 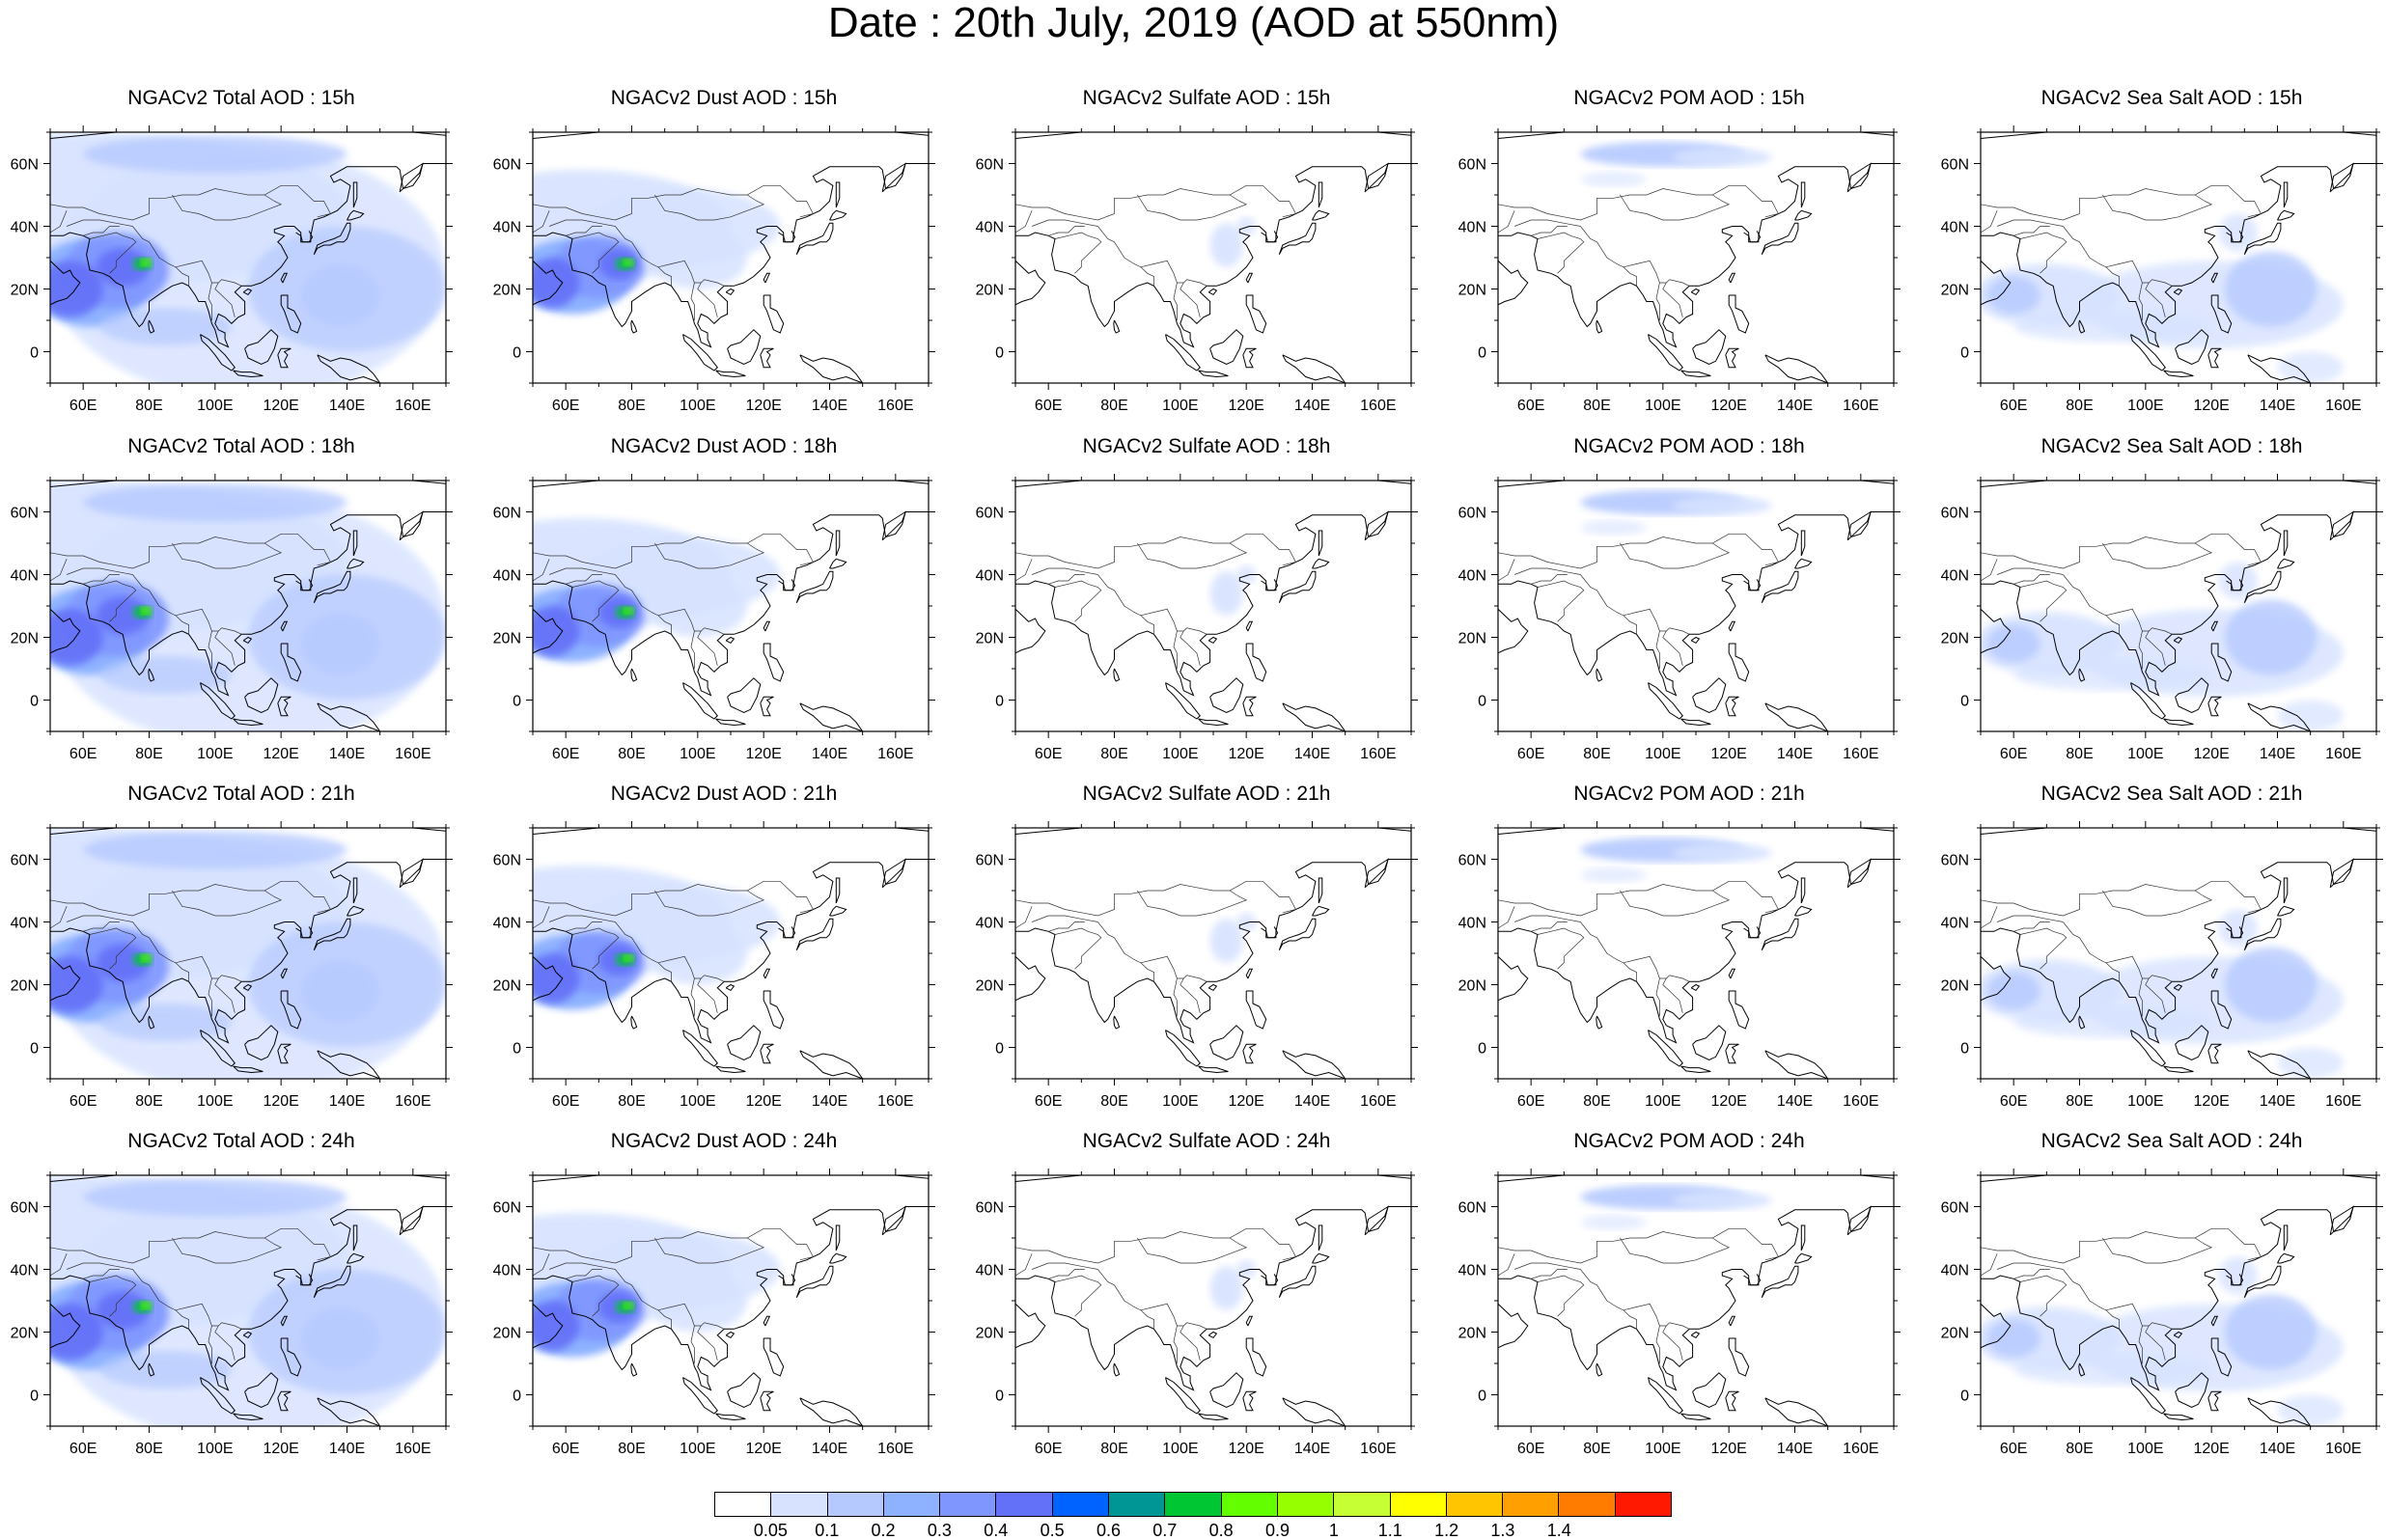 What do you see at coordinates (799, 1504) in the screenshot?
I see `colorbar-swatch` at bounding box center [799, 1504].